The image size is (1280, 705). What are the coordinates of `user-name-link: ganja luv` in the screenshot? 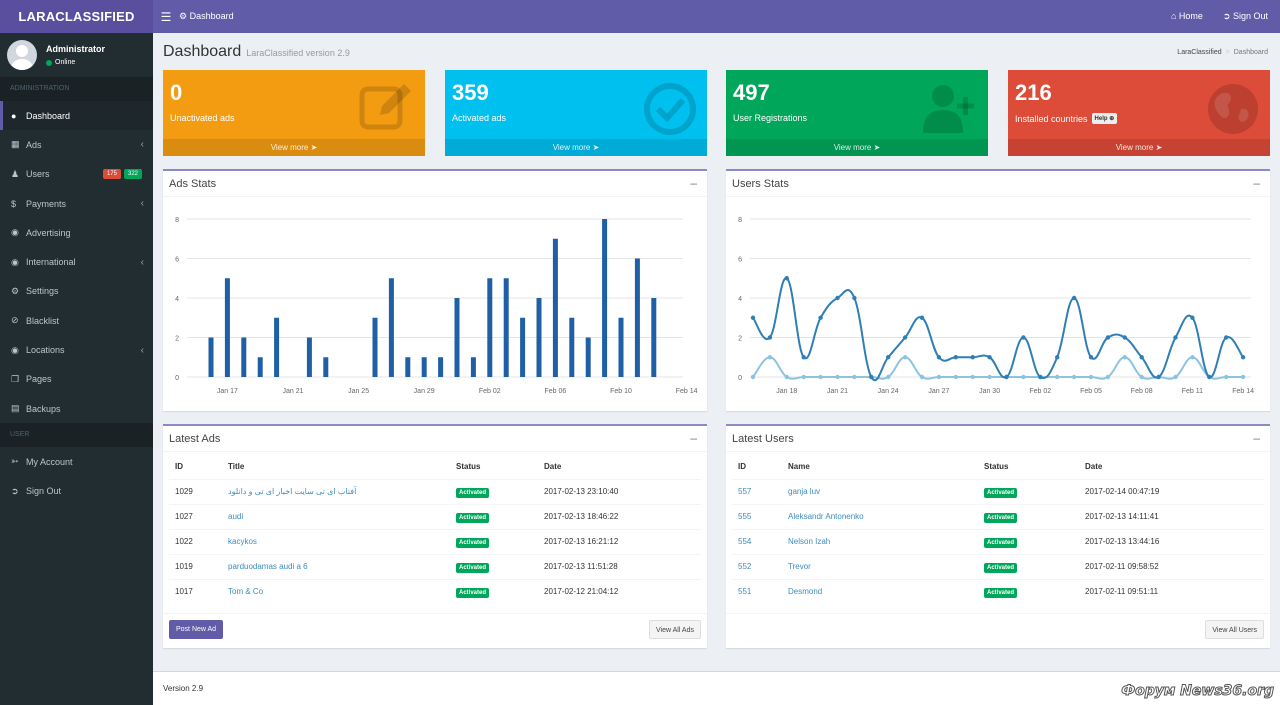 It's located at (804, 491).